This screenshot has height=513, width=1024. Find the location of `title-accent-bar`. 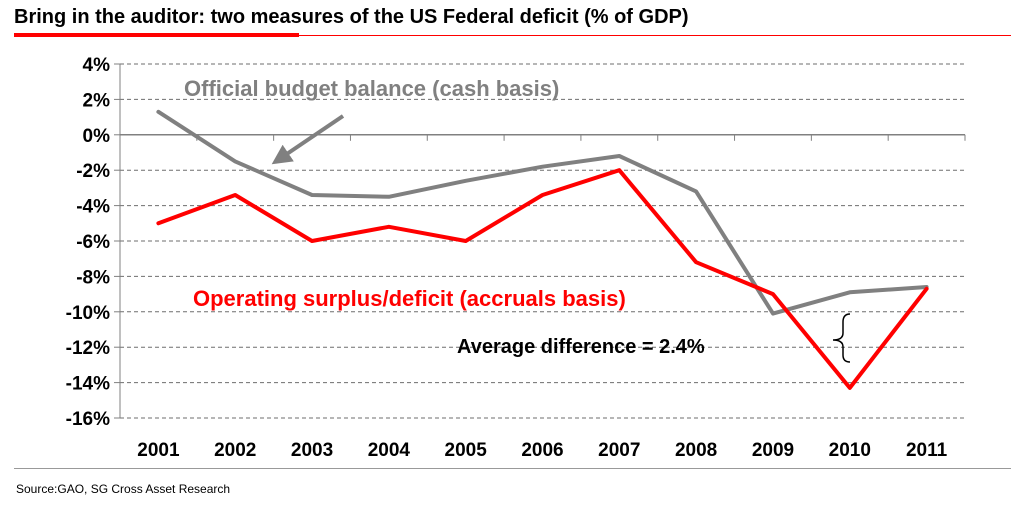

title-accent-bar is located at coordinates (156, 35).